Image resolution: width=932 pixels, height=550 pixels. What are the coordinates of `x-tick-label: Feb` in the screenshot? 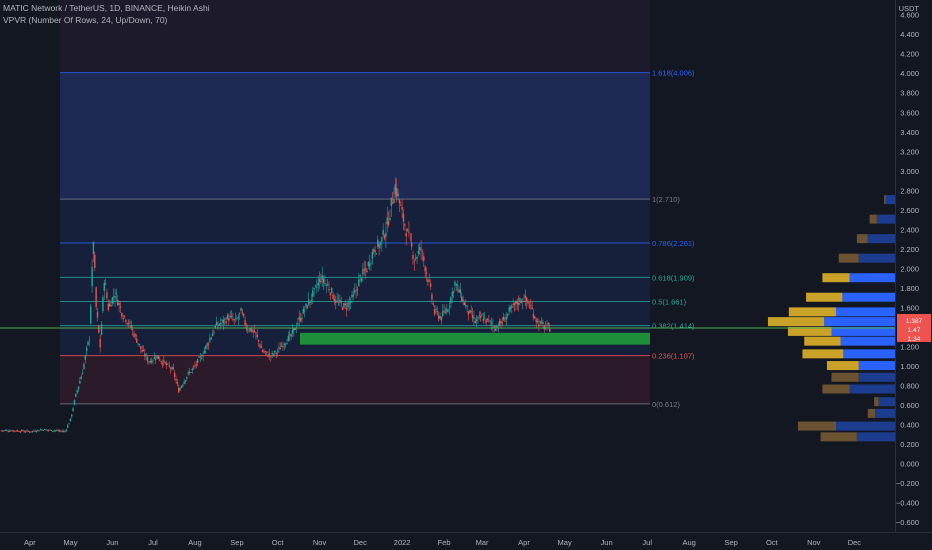 It's located at (444, 542).